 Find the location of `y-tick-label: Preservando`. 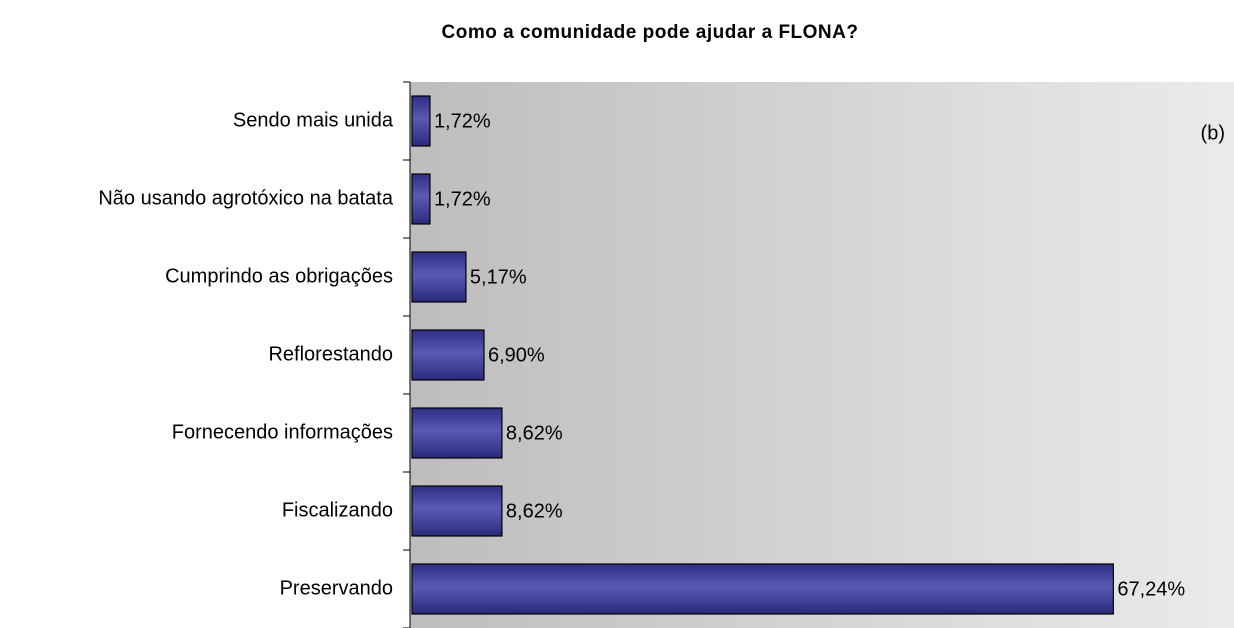

y-tick-label: Preservando is located at coordinates (336, 588).